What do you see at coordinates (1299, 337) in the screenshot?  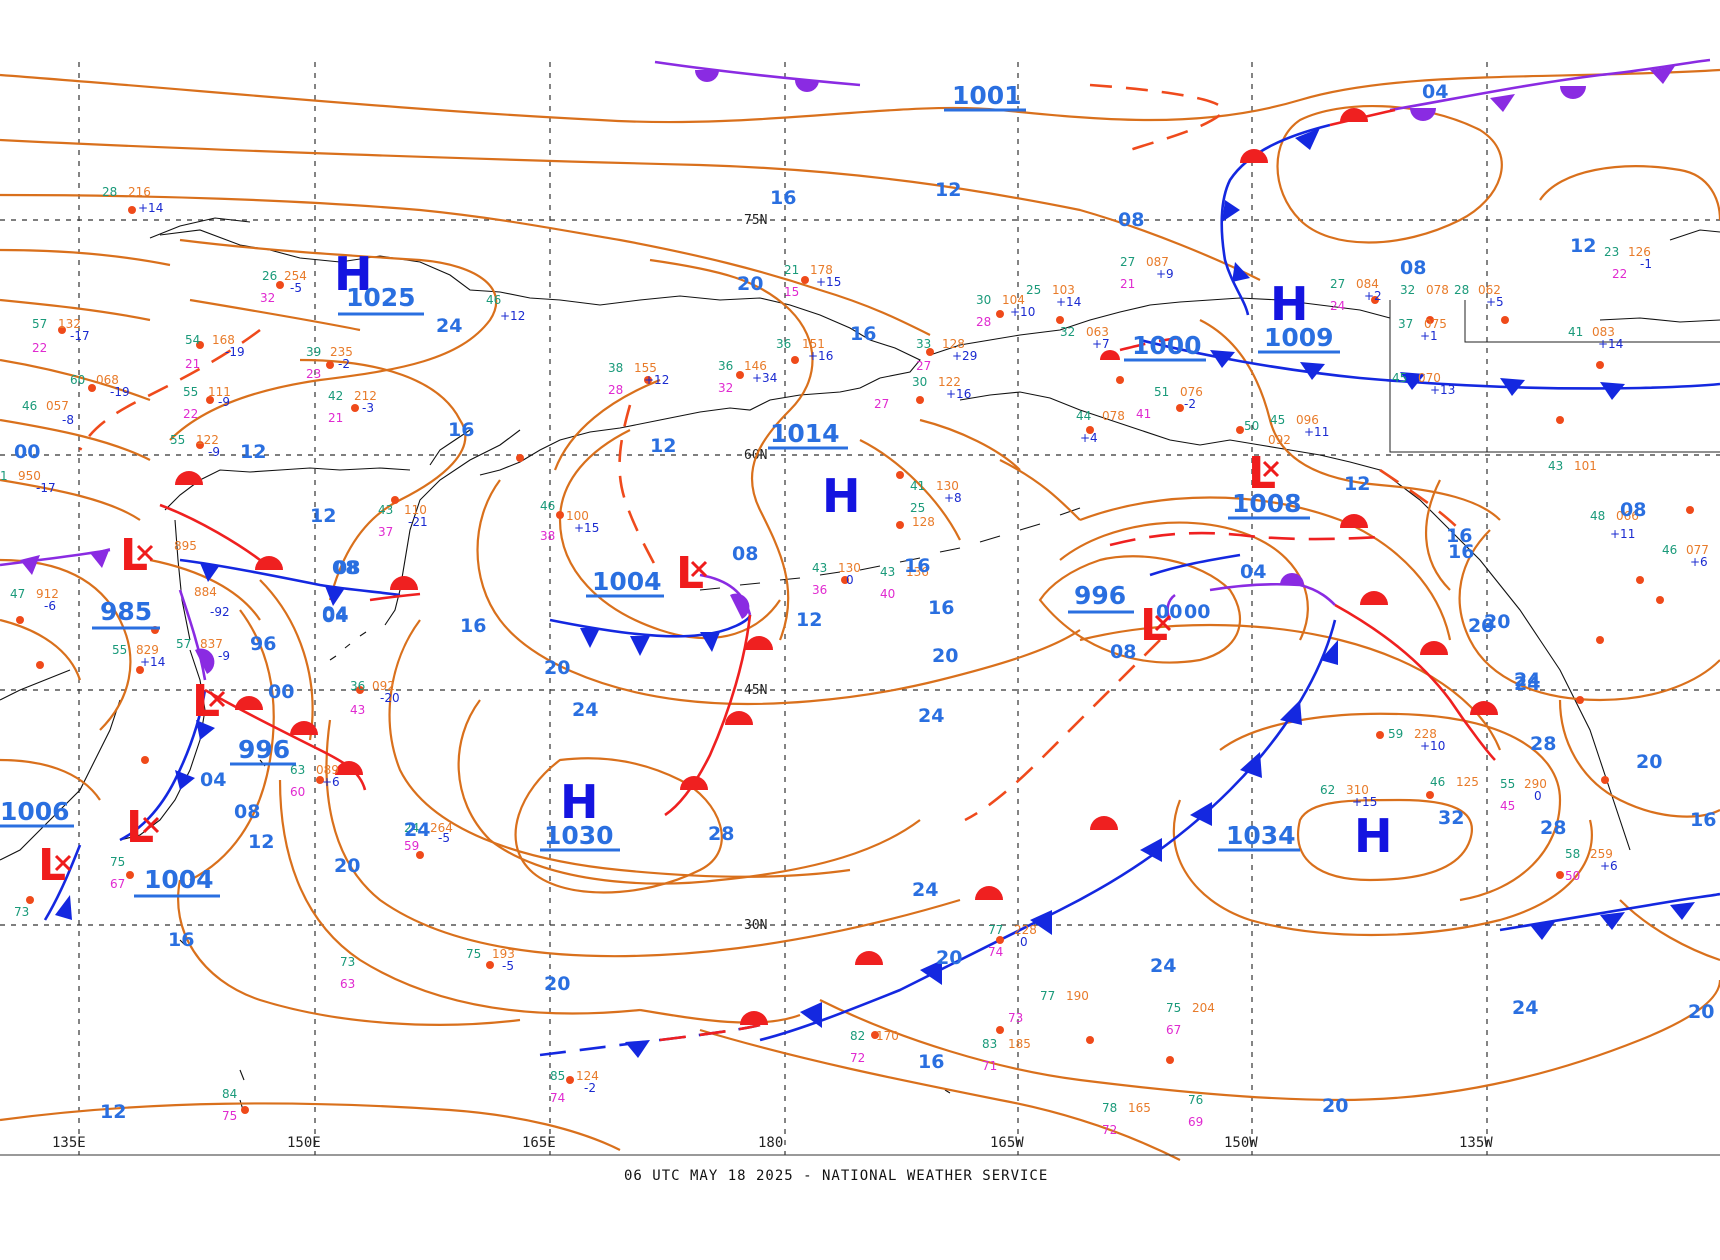 I see `high-pressure-value: 1009` at bounding box center [1299, 337].